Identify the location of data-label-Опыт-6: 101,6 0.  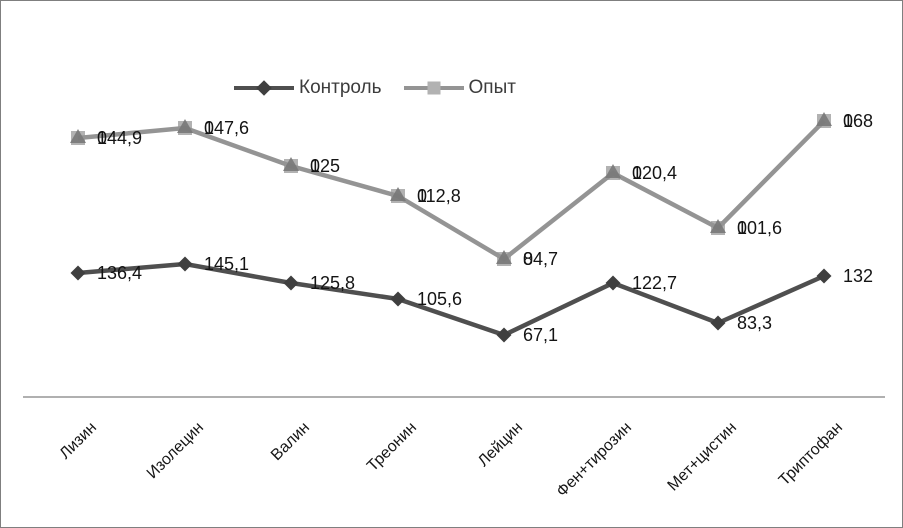
(759, 228).